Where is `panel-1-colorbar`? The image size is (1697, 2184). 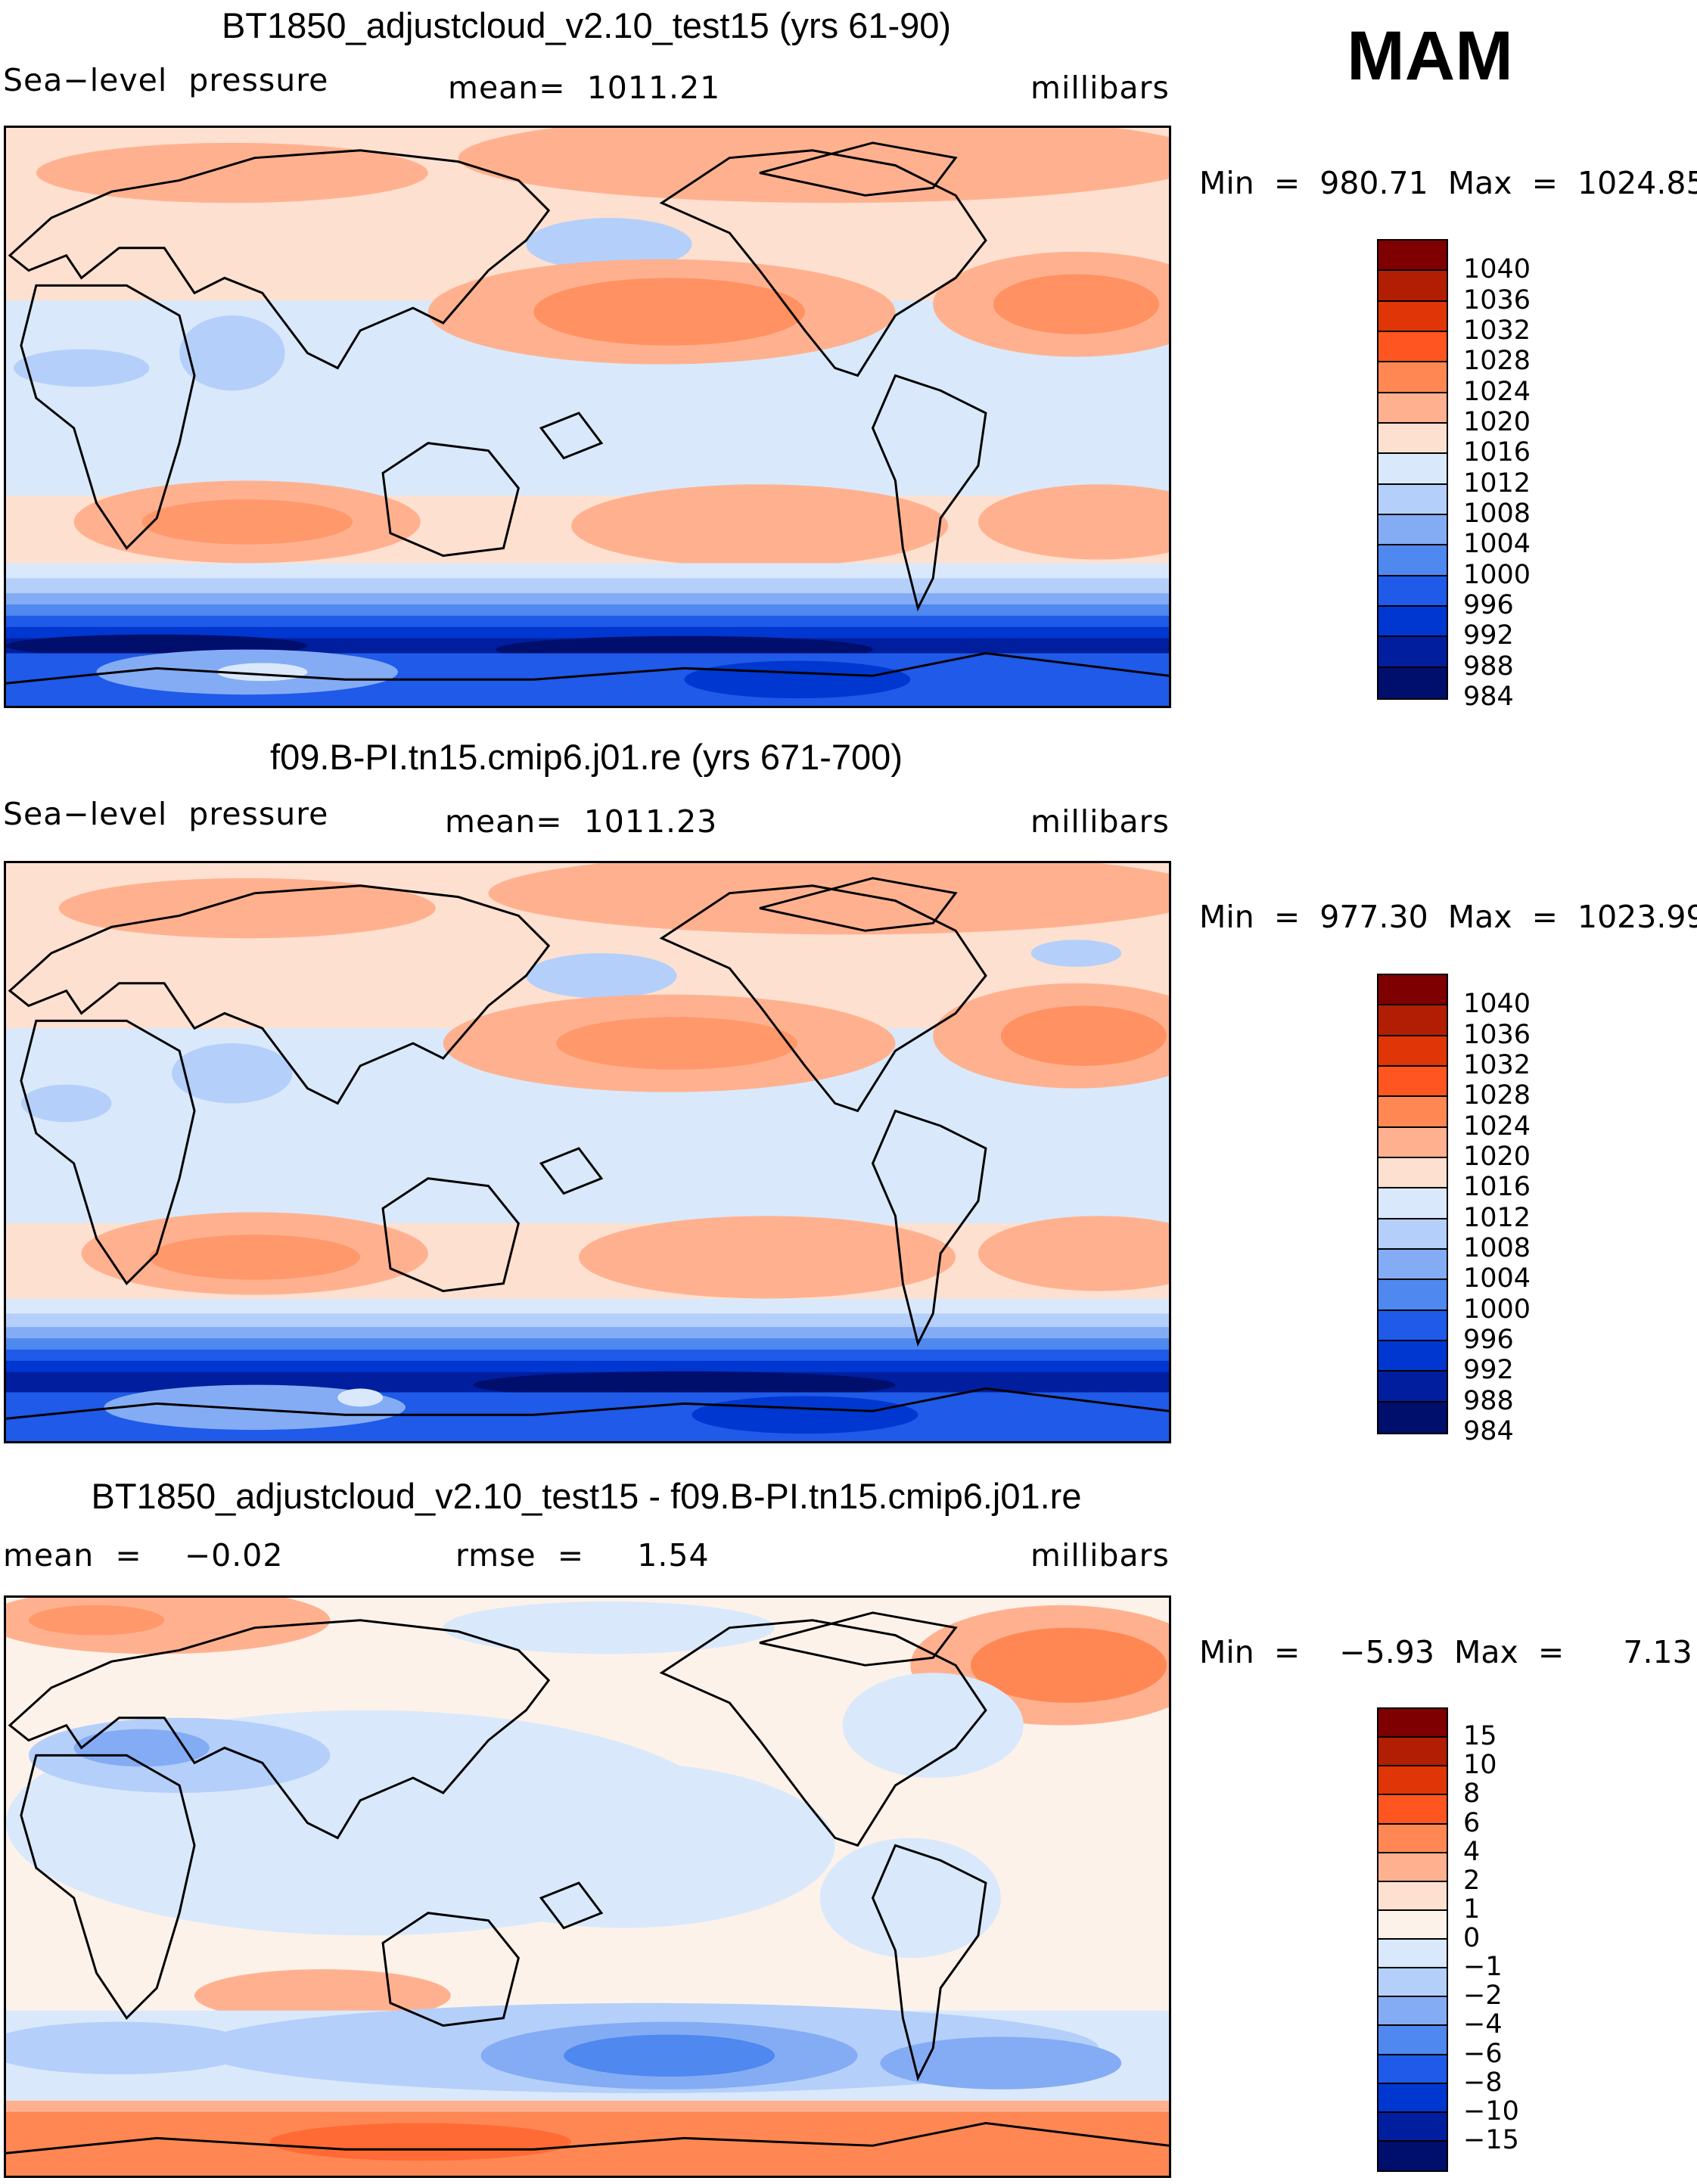
panel-1-colorbar is located at coordinates (1412, 469).